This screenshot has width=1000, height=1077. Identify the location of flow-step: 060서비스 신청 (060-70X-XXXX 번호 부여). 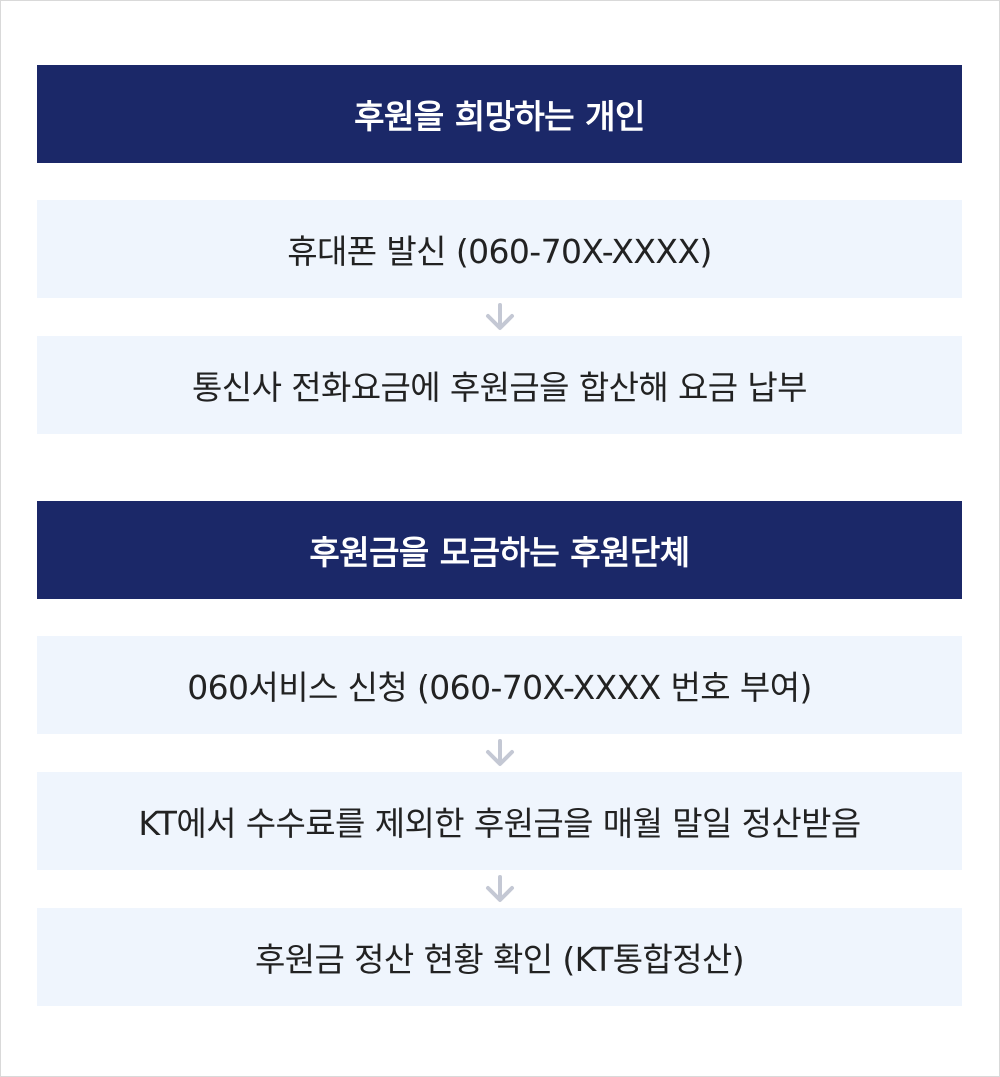
(499, 685).